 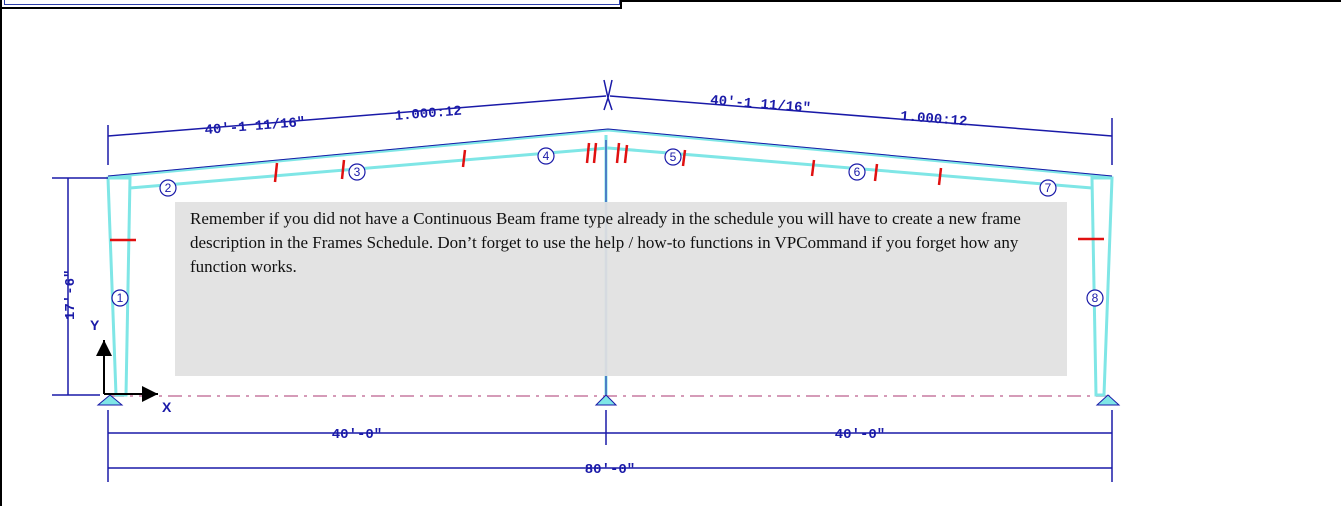 What do you see at coordinates (610, 470) in the screenshot?
I see `total-width: 80'-0"` at bounding box center [610, 470].